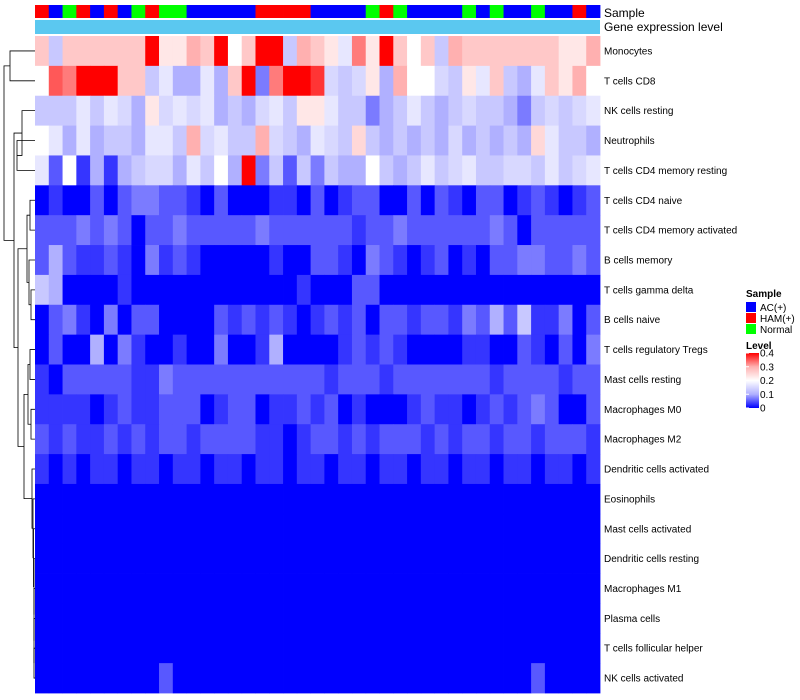  I want to click on row-label: Monocytes, so click(628, 51).